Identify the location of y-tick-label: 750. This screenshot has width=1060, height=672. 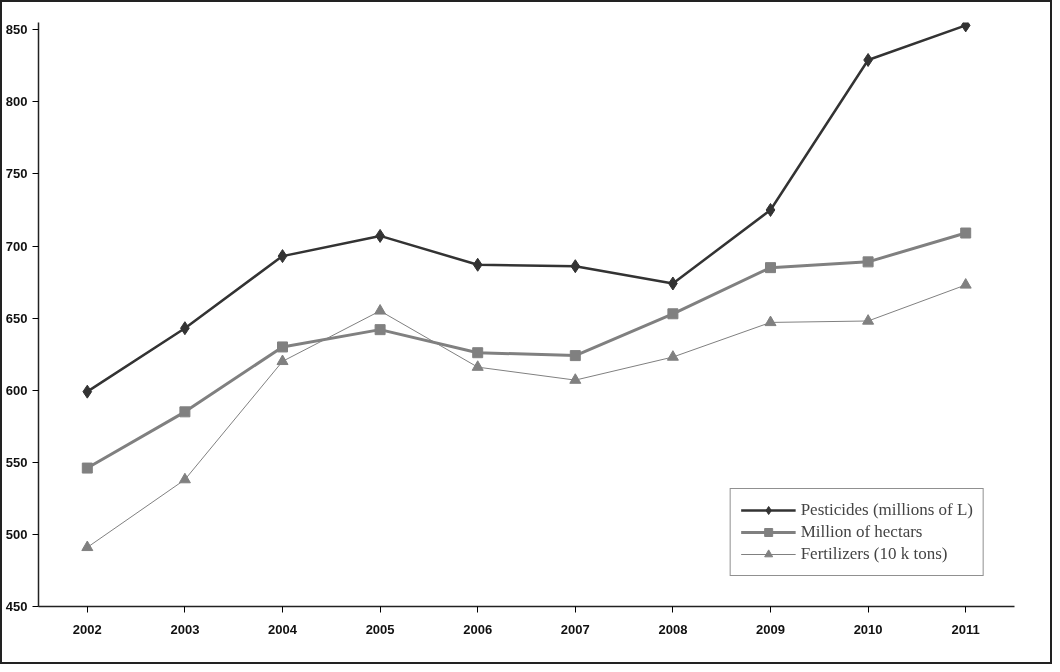
(16, 174).